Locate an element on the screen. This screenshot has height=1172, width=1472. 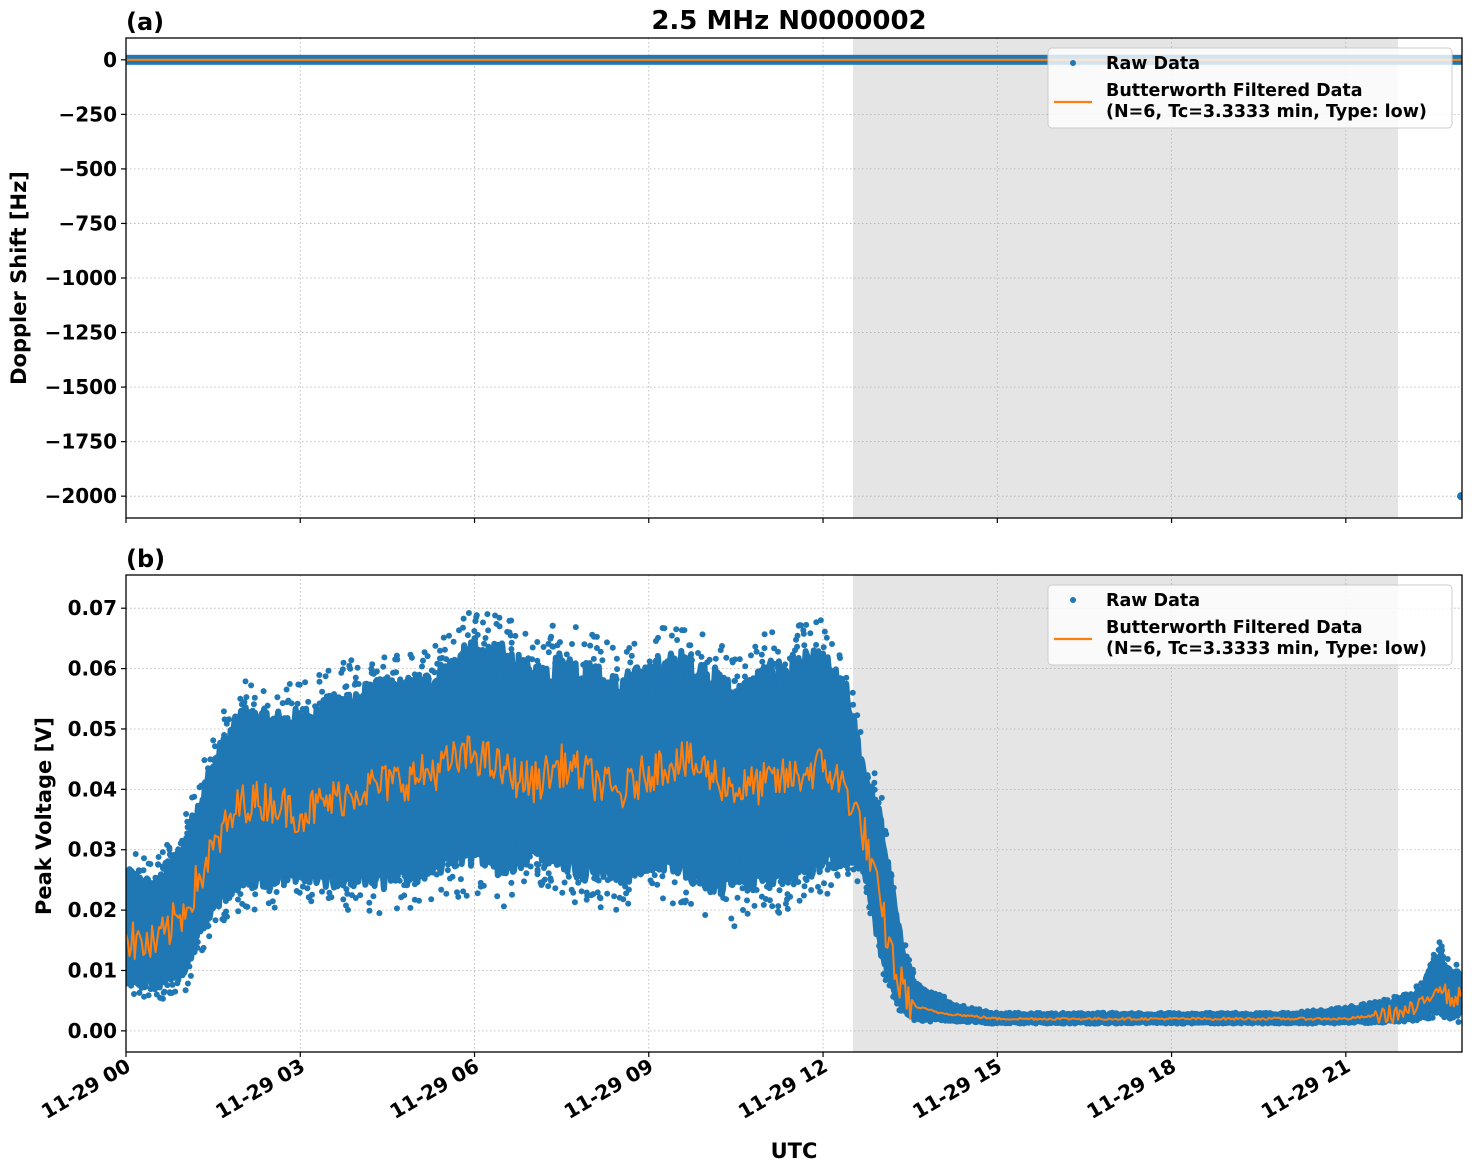
figure-title: 2.5 MHz N0000002 is located at coordinates (788, 21).